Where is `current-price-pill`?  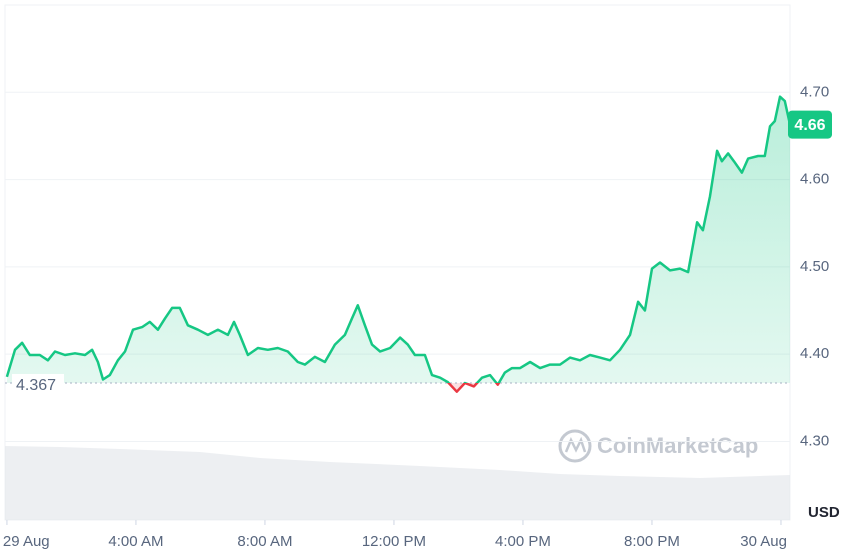
current-price-pill is located at coordinates (810, 124).